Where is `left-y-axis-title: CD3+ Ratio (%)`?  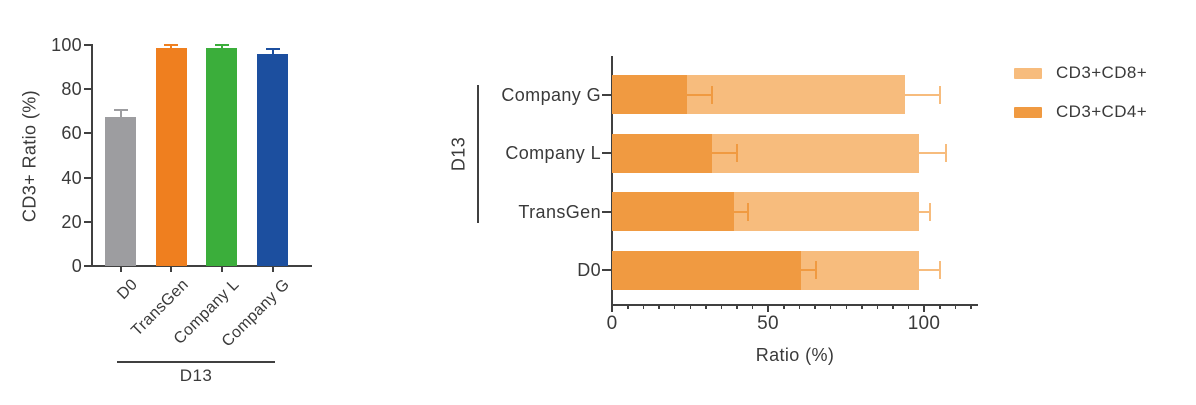
left-y-axis-title: CD3+ Ratio (%) is located at coordinates (29, 156).